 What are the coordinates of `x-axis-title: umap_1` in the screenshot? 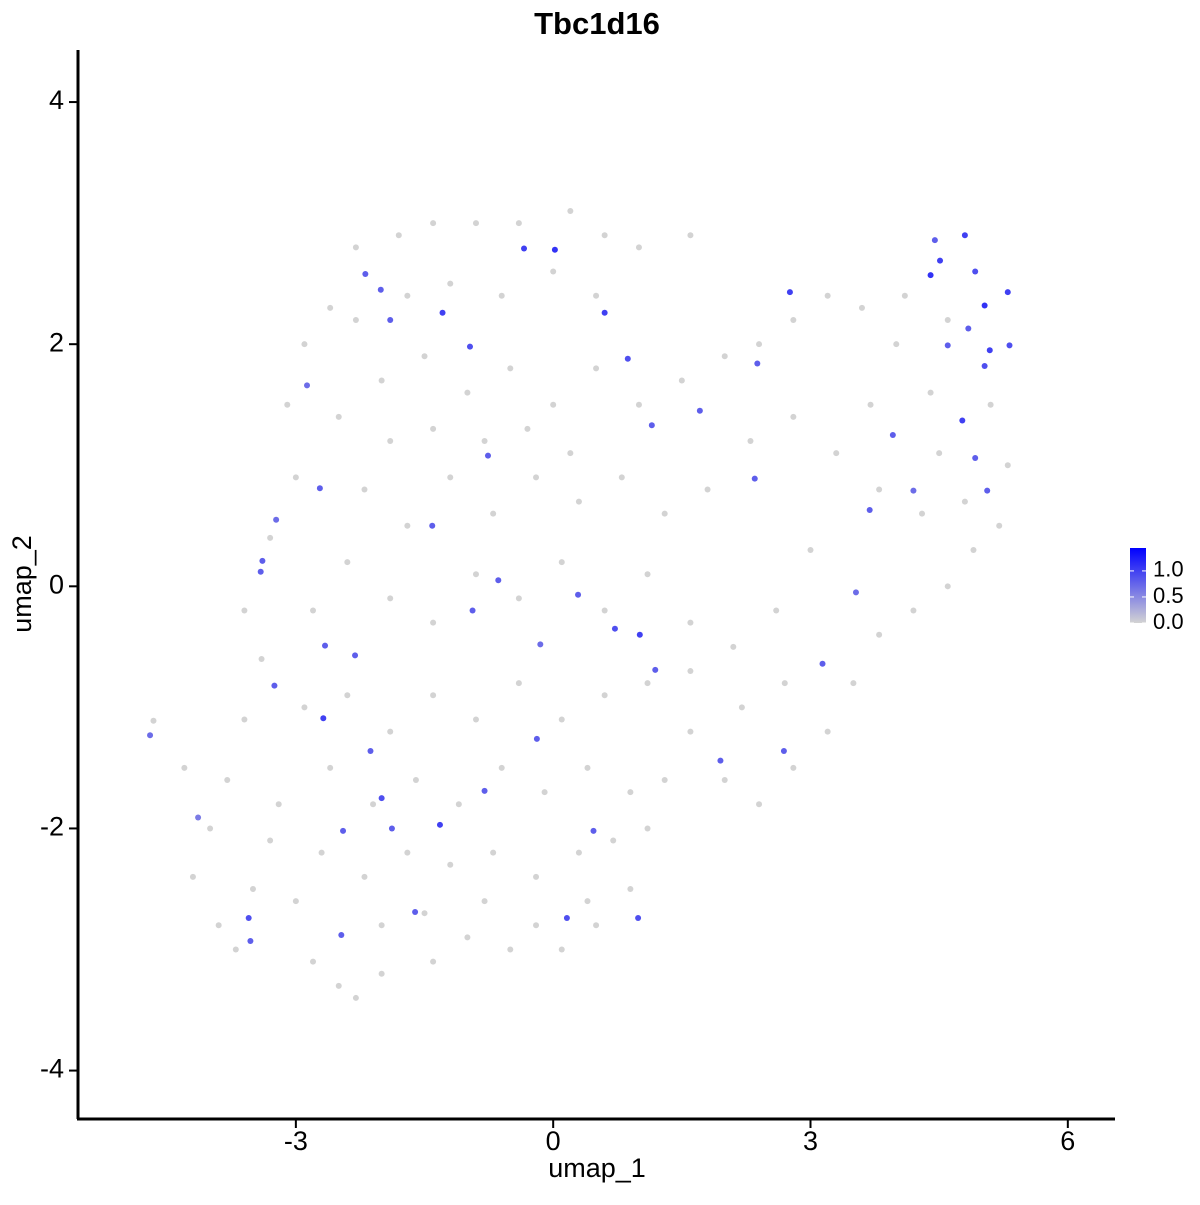 It's located at (597, 1168).